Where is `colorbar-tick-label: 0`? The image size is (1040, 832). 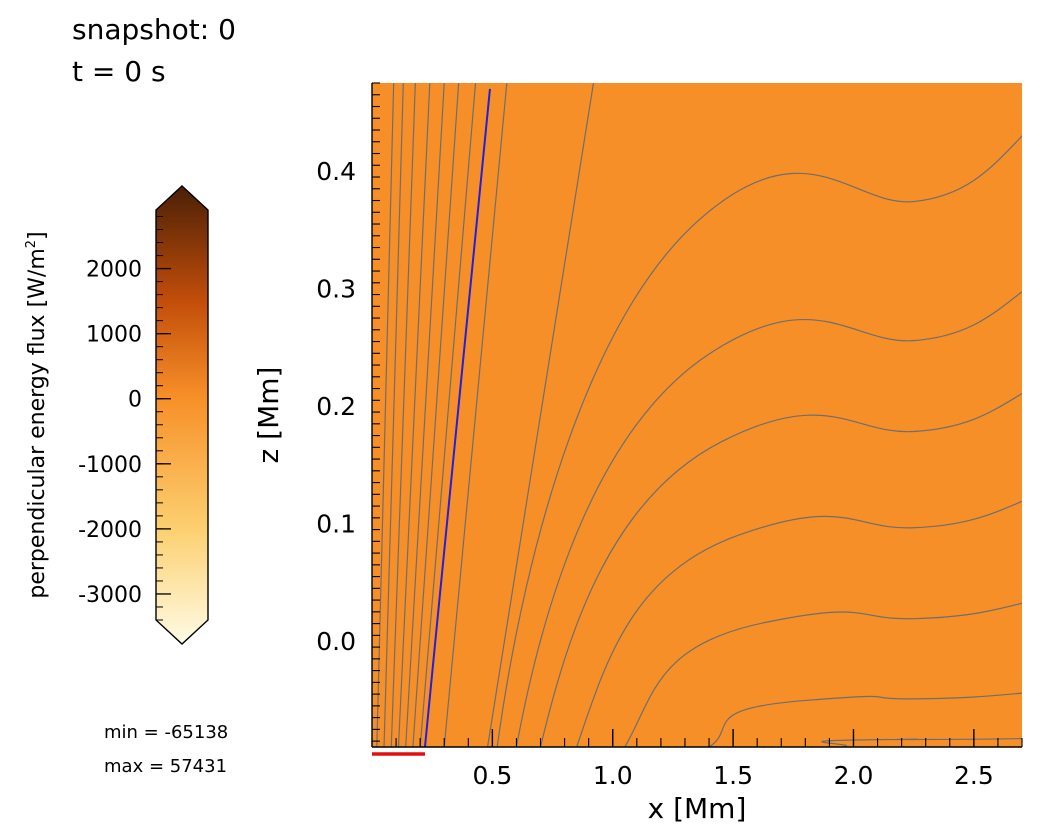 colorbar-tick-label: 0 is located at coordinates (135, 400).